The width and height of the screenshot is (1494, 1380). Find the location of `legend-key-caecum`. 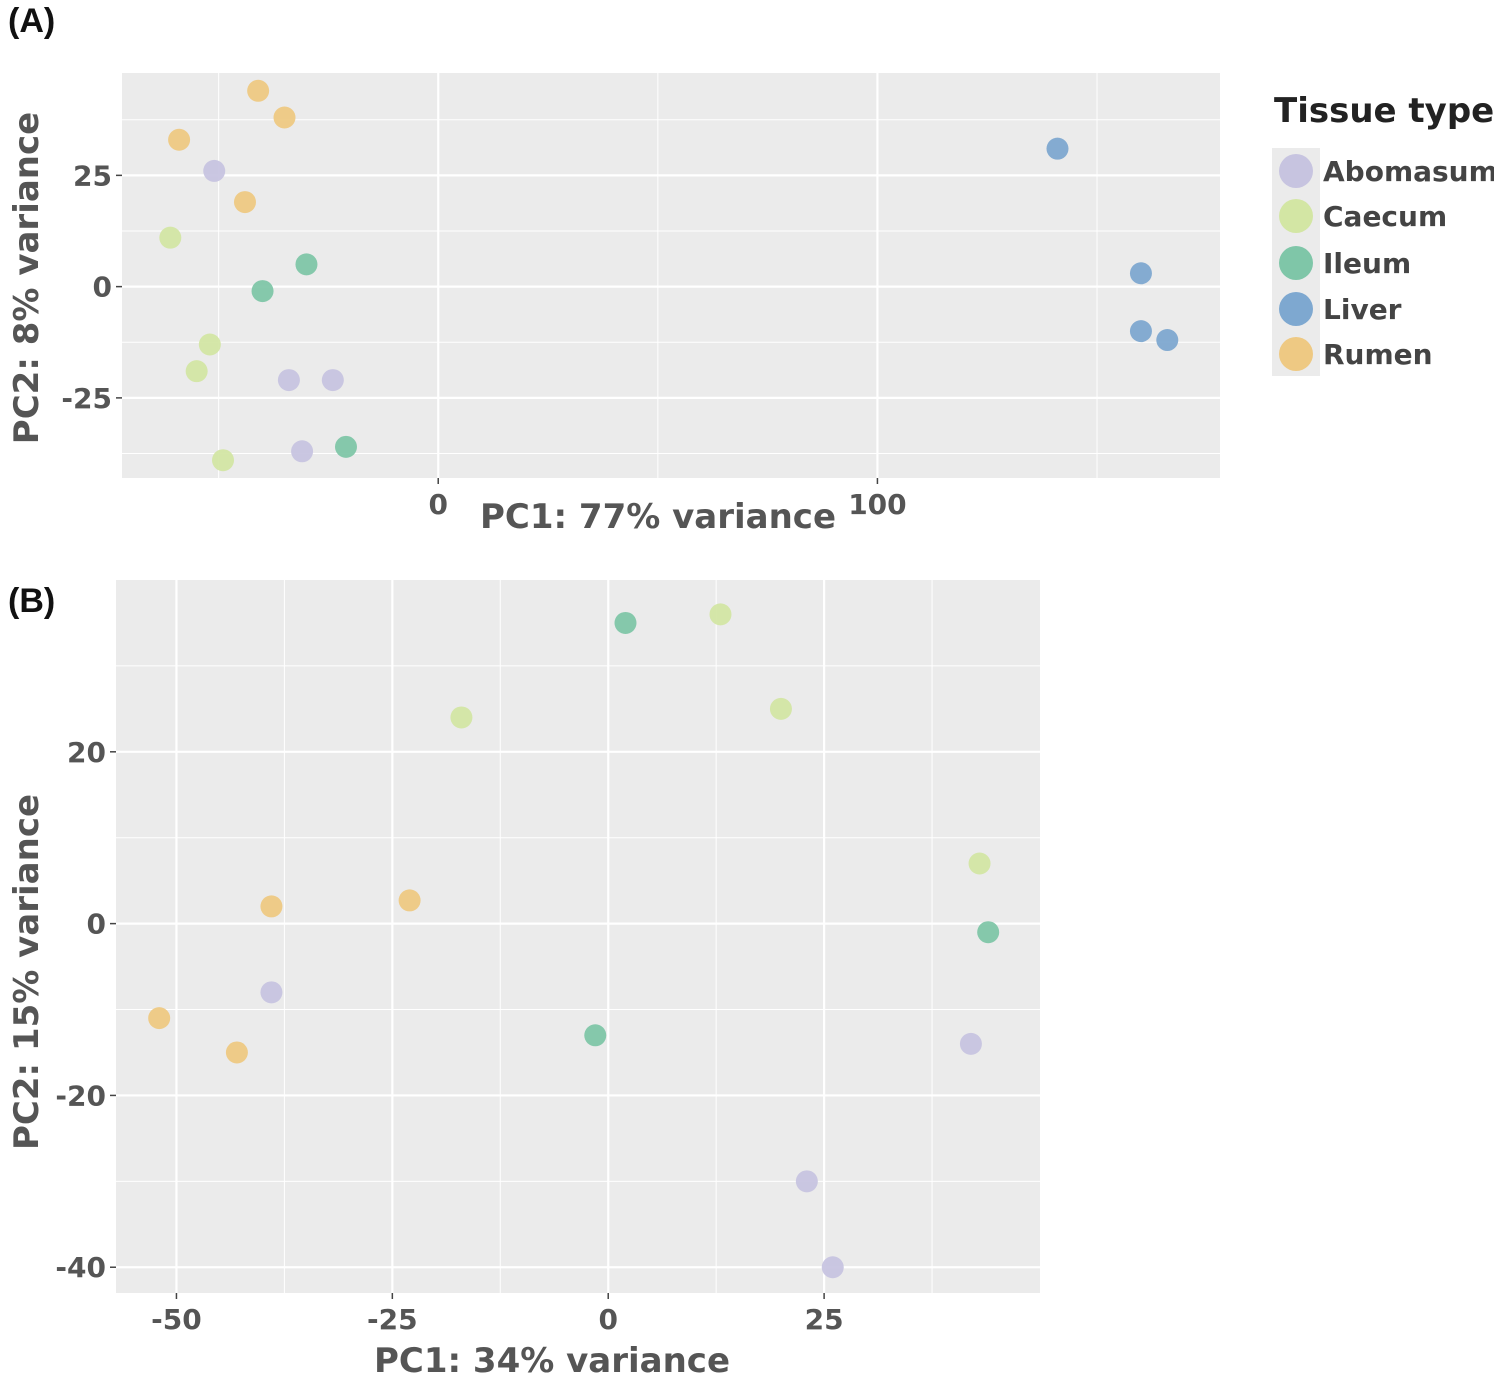

legend-key-caecum is located at coordinates (1296, 216).